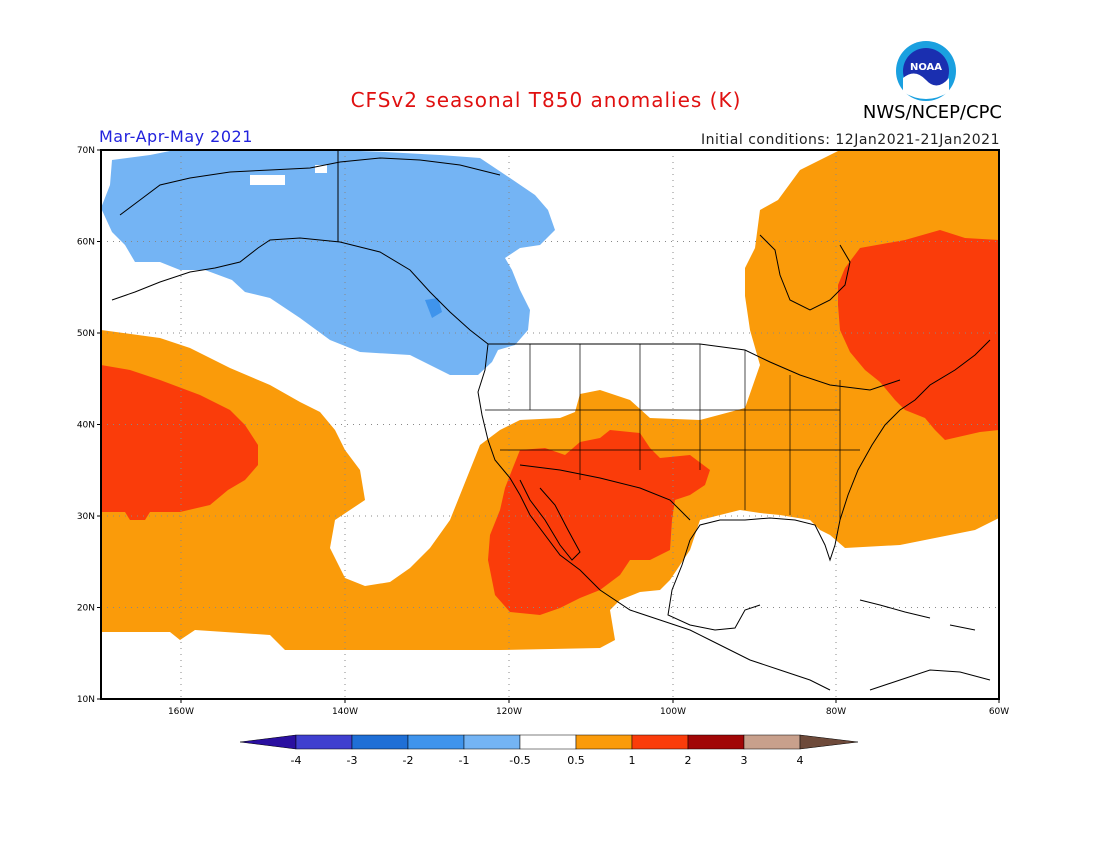 Image resolution: width=1100 pixels, height=850 pixels. What do you see at coordinates (800, 760) in the screenshot?
I see `colorbar-label: 4` at bounding box center [800, 760].